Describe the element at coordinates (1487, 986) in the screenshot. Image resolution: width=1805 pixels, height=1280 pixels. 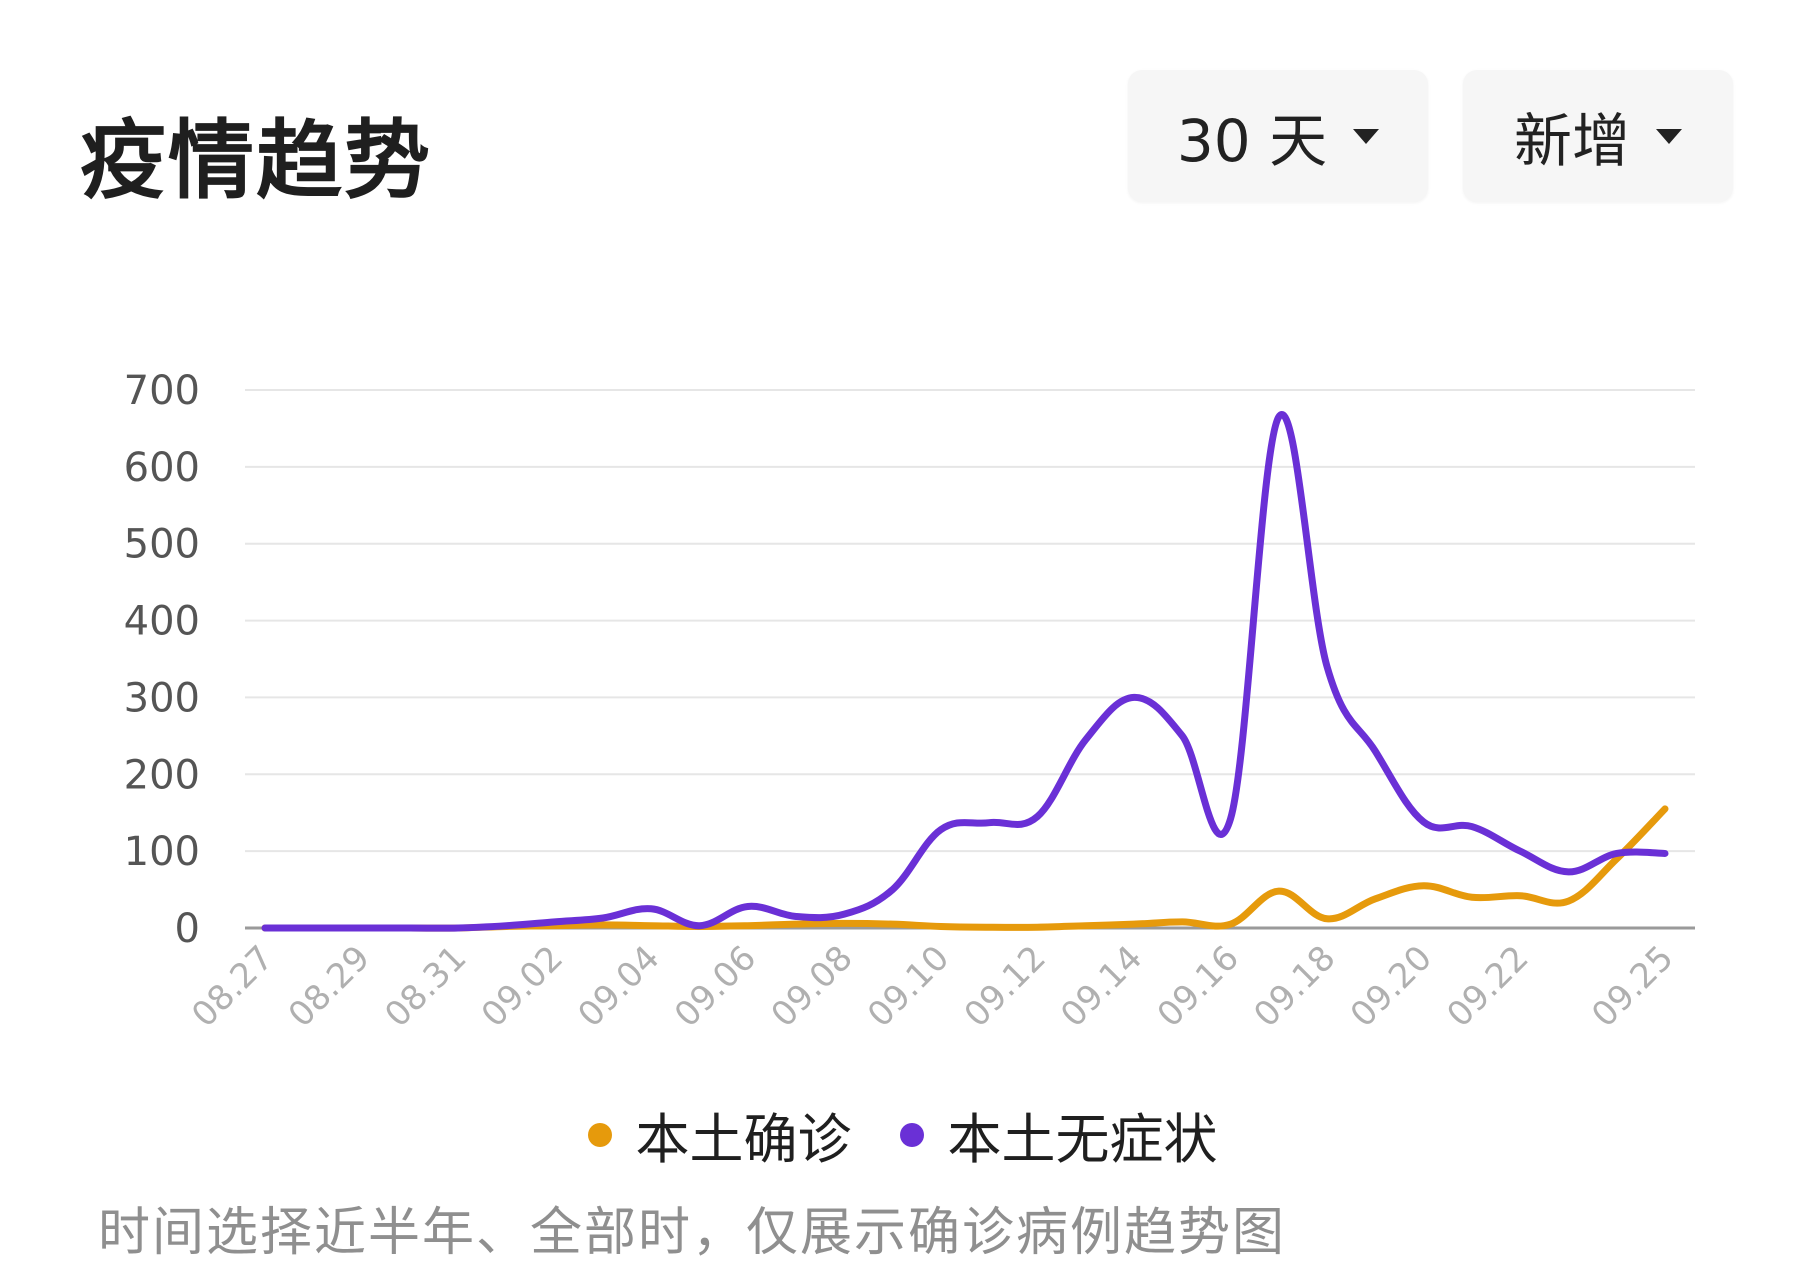
I see `x-tick-label: 09.22` at that location.